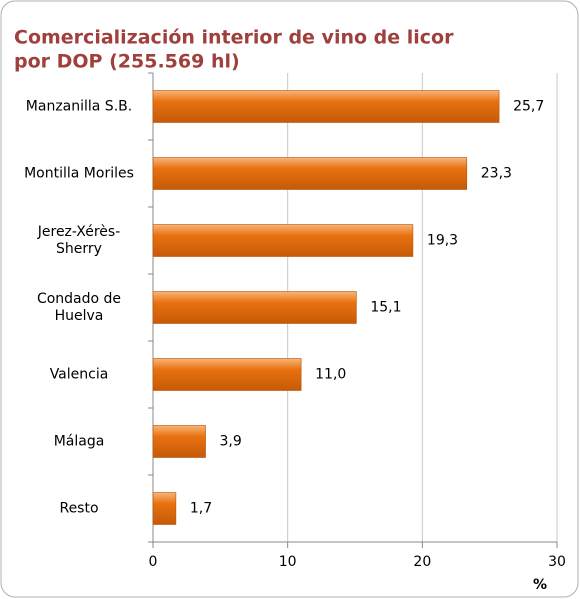 The image size is (580, 599). I want to click on y-tick-label: Jerez-Xérès-Sherry, so click(79, 240).